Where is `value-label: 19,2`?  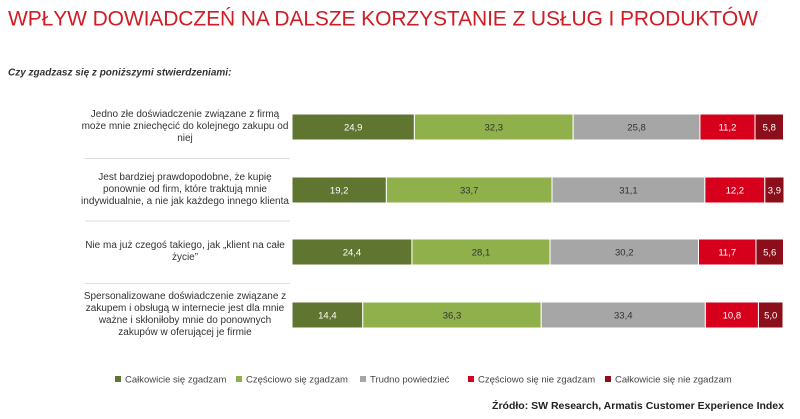
value-label: 19,2 is located at coordinates (339, 191).